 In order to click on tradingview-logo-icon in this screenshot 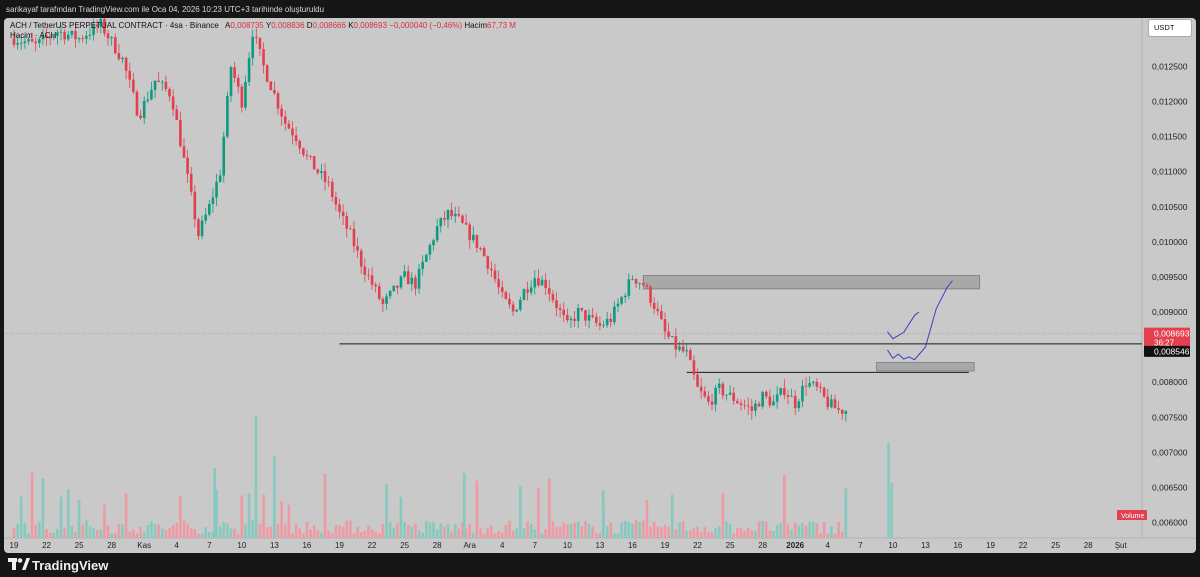, I will do `click(19, 564)`.